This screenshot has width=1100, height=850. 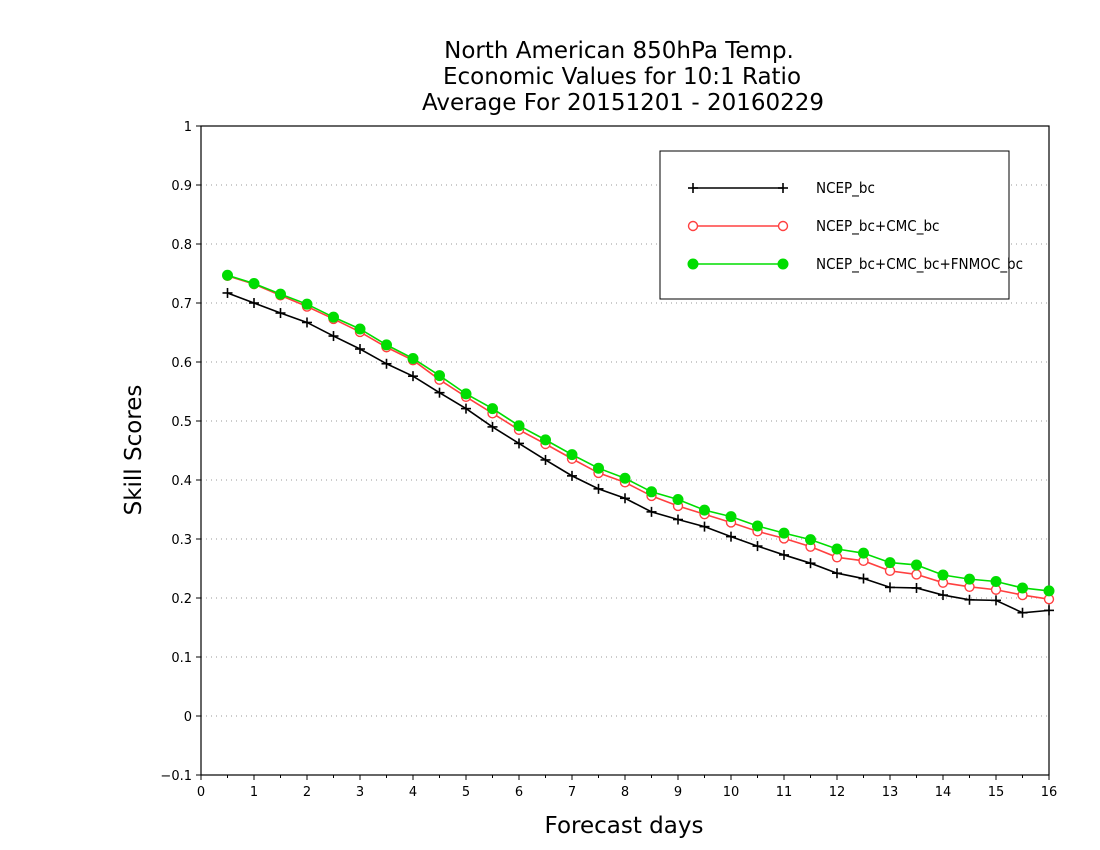 I want to click on title-line-3: Average For 20151201 - 20160229, so click(x=623, y=103).